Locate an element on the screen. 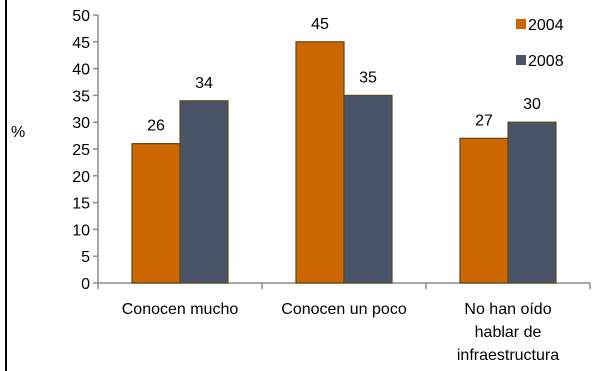 This screenshot has height=371, width=606. y-ticks: 0 5 10 15 20 25 30 35 40 45 50 is located at coordinates (85, 150).